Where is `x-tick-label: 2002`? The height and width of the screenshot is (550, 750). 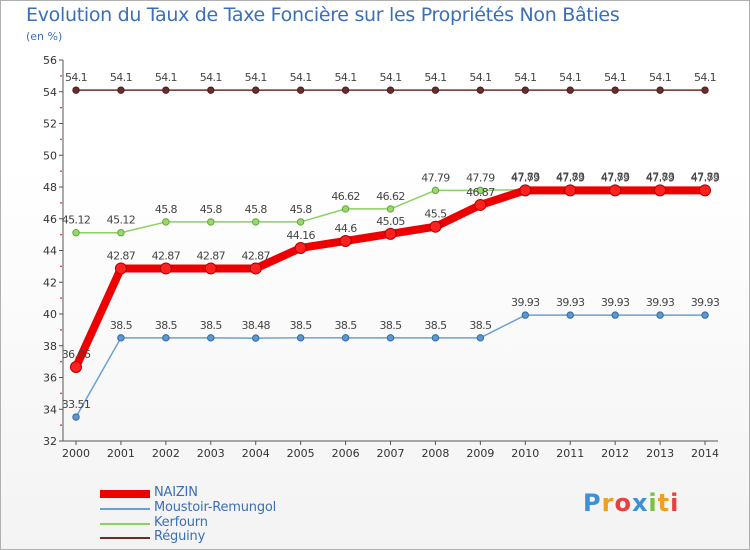
x-tick-label: 2002 is located at coordinates (166, 453).